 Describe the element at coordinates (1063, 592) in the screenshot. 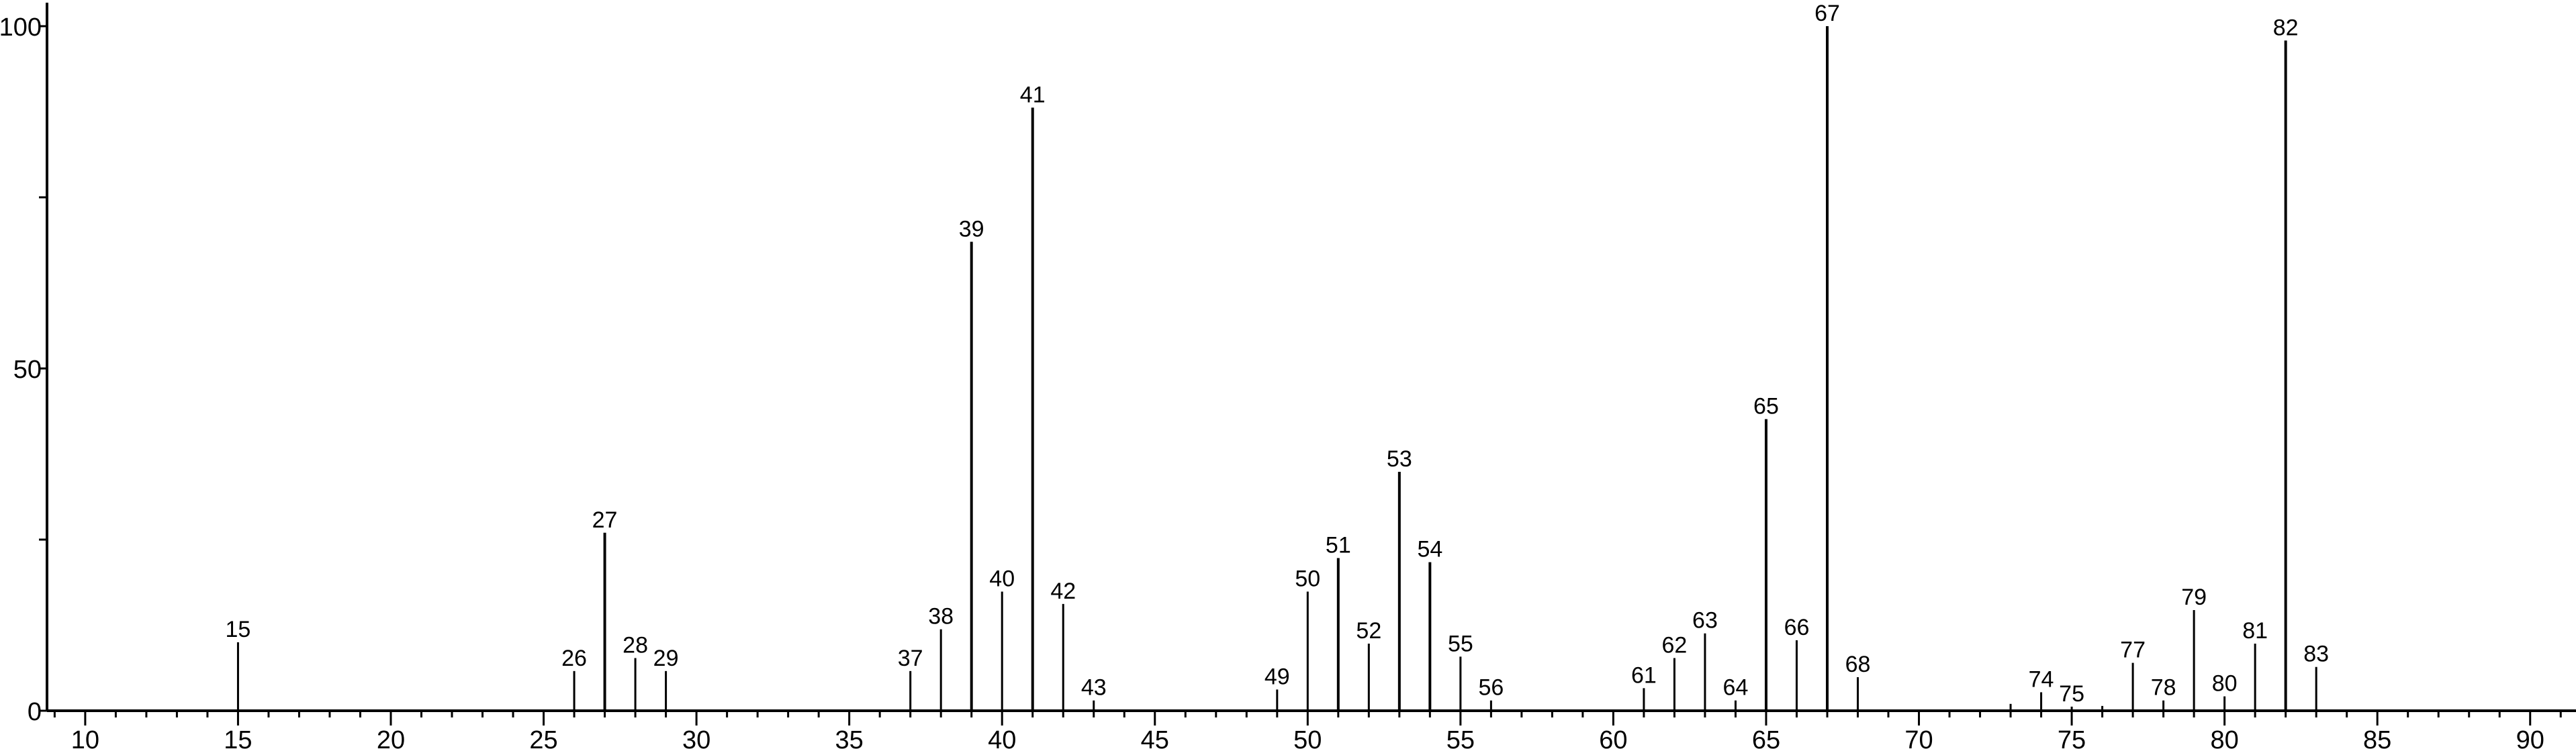

I see `peak-label: 42` at that location.